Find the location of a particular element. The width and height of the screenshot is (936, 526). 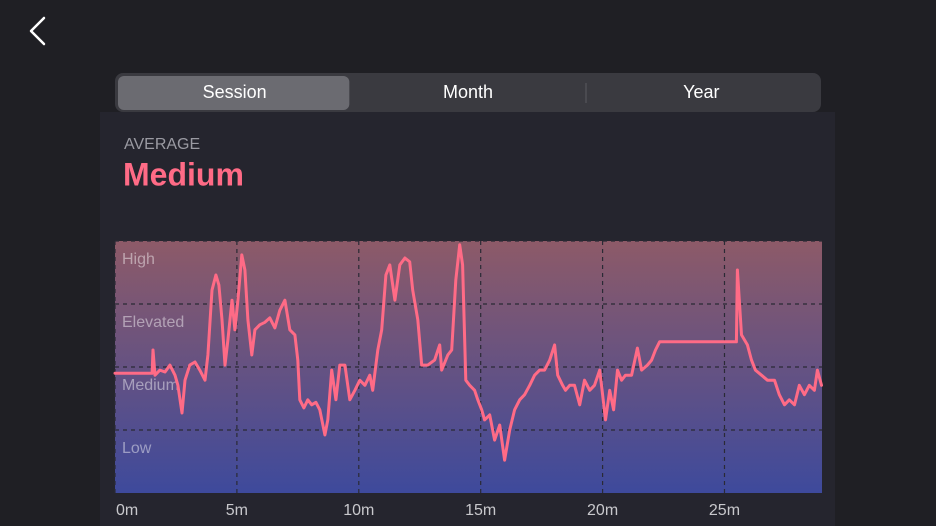

back-button is located at coordinates (37, 31).